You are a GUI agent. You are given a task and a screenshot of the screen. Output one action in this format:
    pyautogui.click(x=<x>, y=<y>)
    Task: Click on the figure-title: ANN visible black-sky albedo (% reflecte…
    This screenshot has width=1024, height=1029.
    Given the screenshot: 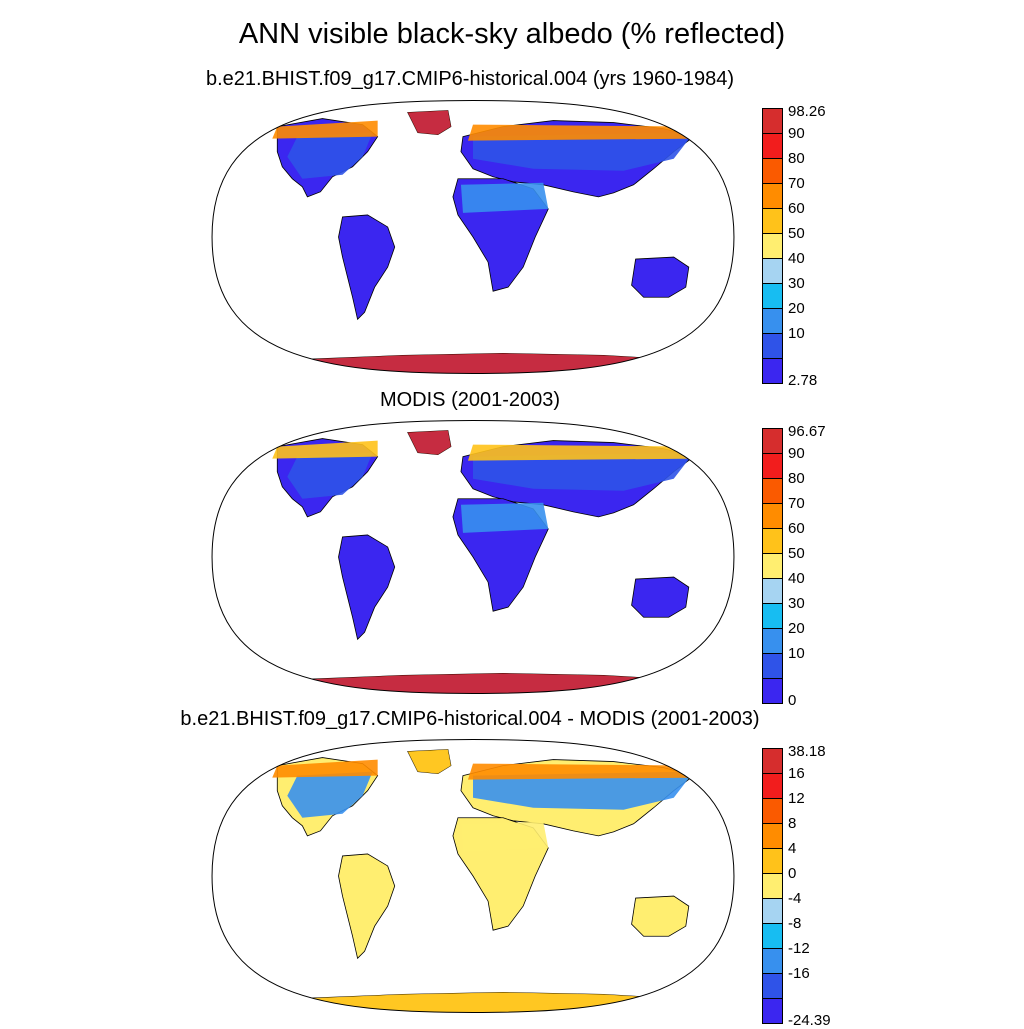 What is the action you would take?
    pyautogui.click(x=512, y=34)
    